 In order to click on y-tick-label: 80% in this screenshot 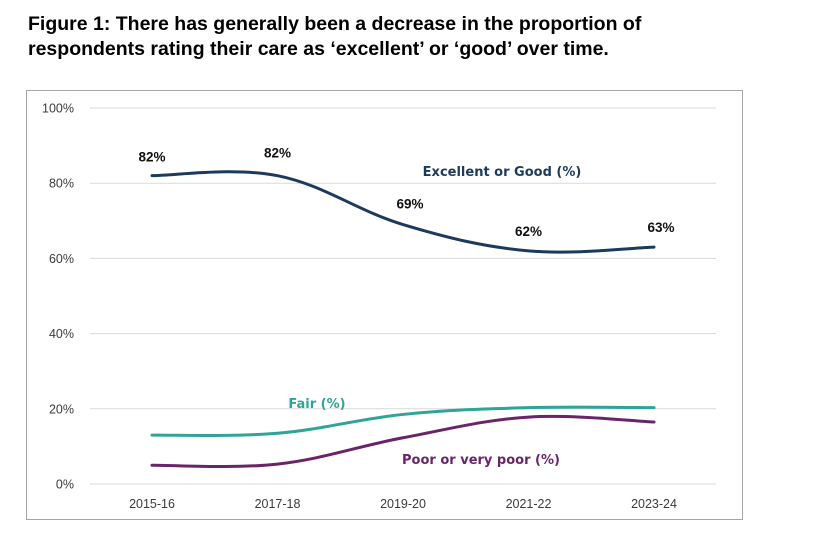, I will do `click(61, 184)`.